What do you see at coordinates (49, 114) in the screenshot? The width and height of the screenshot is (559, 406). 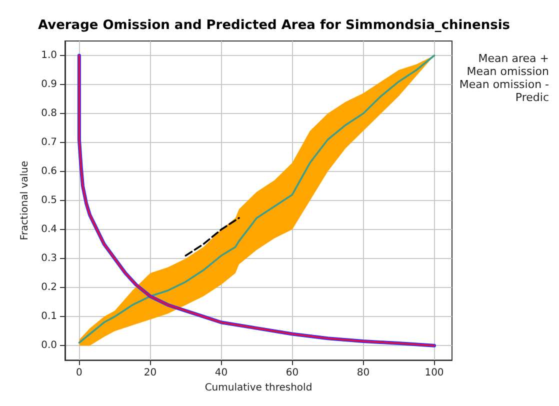 I see `y-tick-label: 0.8` at bounding box center [49, 114].